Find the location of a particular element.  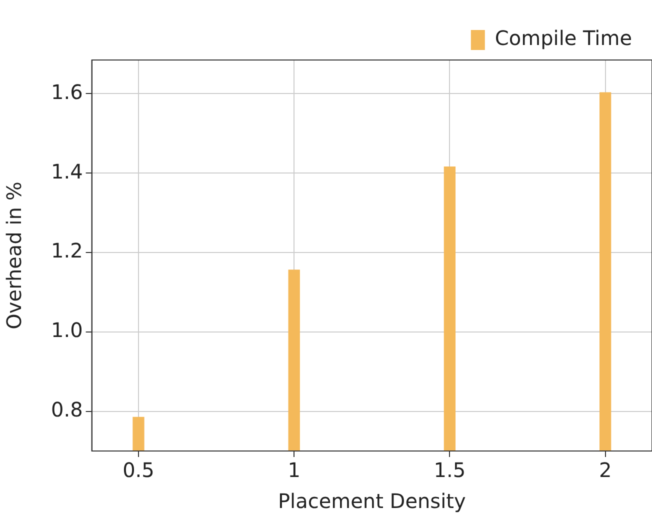

x-tick-label: 1.5 is located at coordinates (450, 470).